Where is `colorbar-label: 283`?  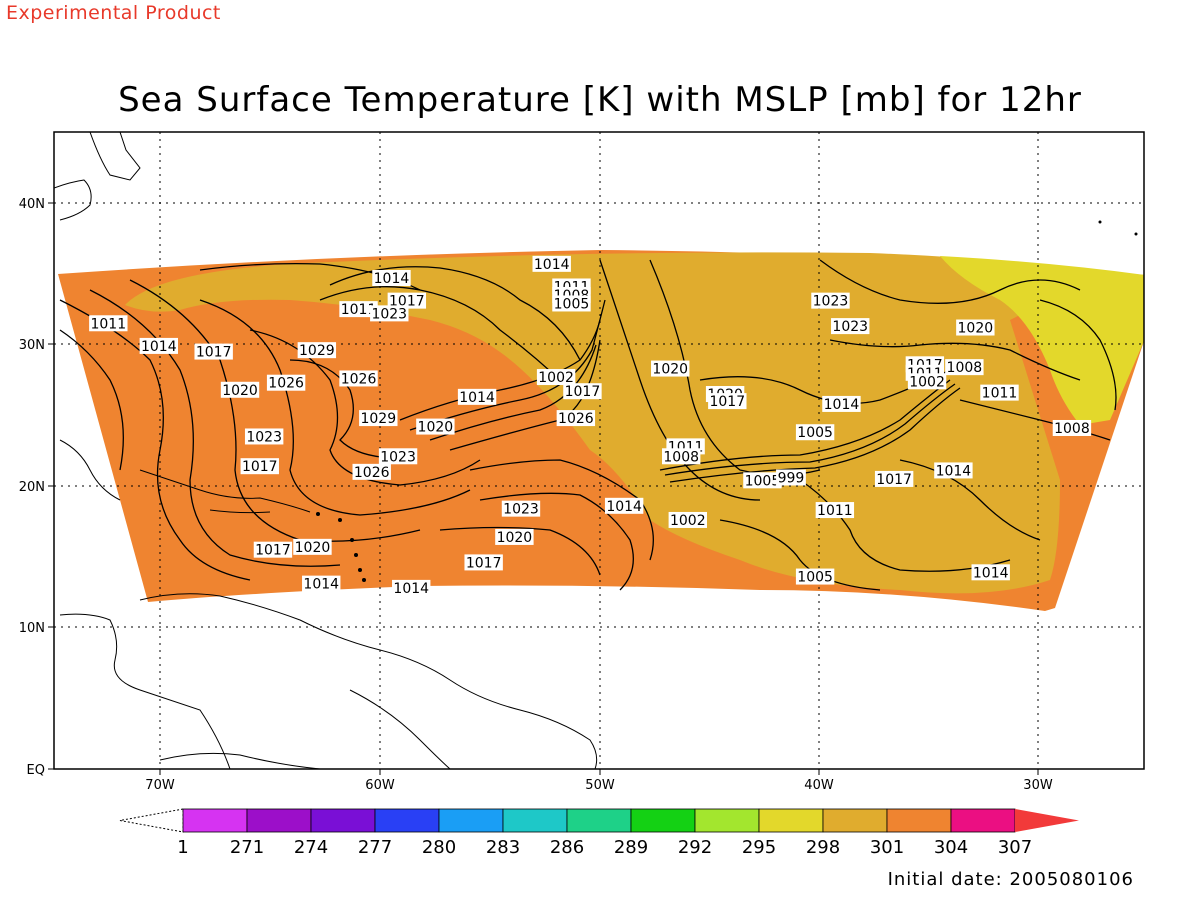
colorbar-label: 283 is located at coordinates (503, 847).